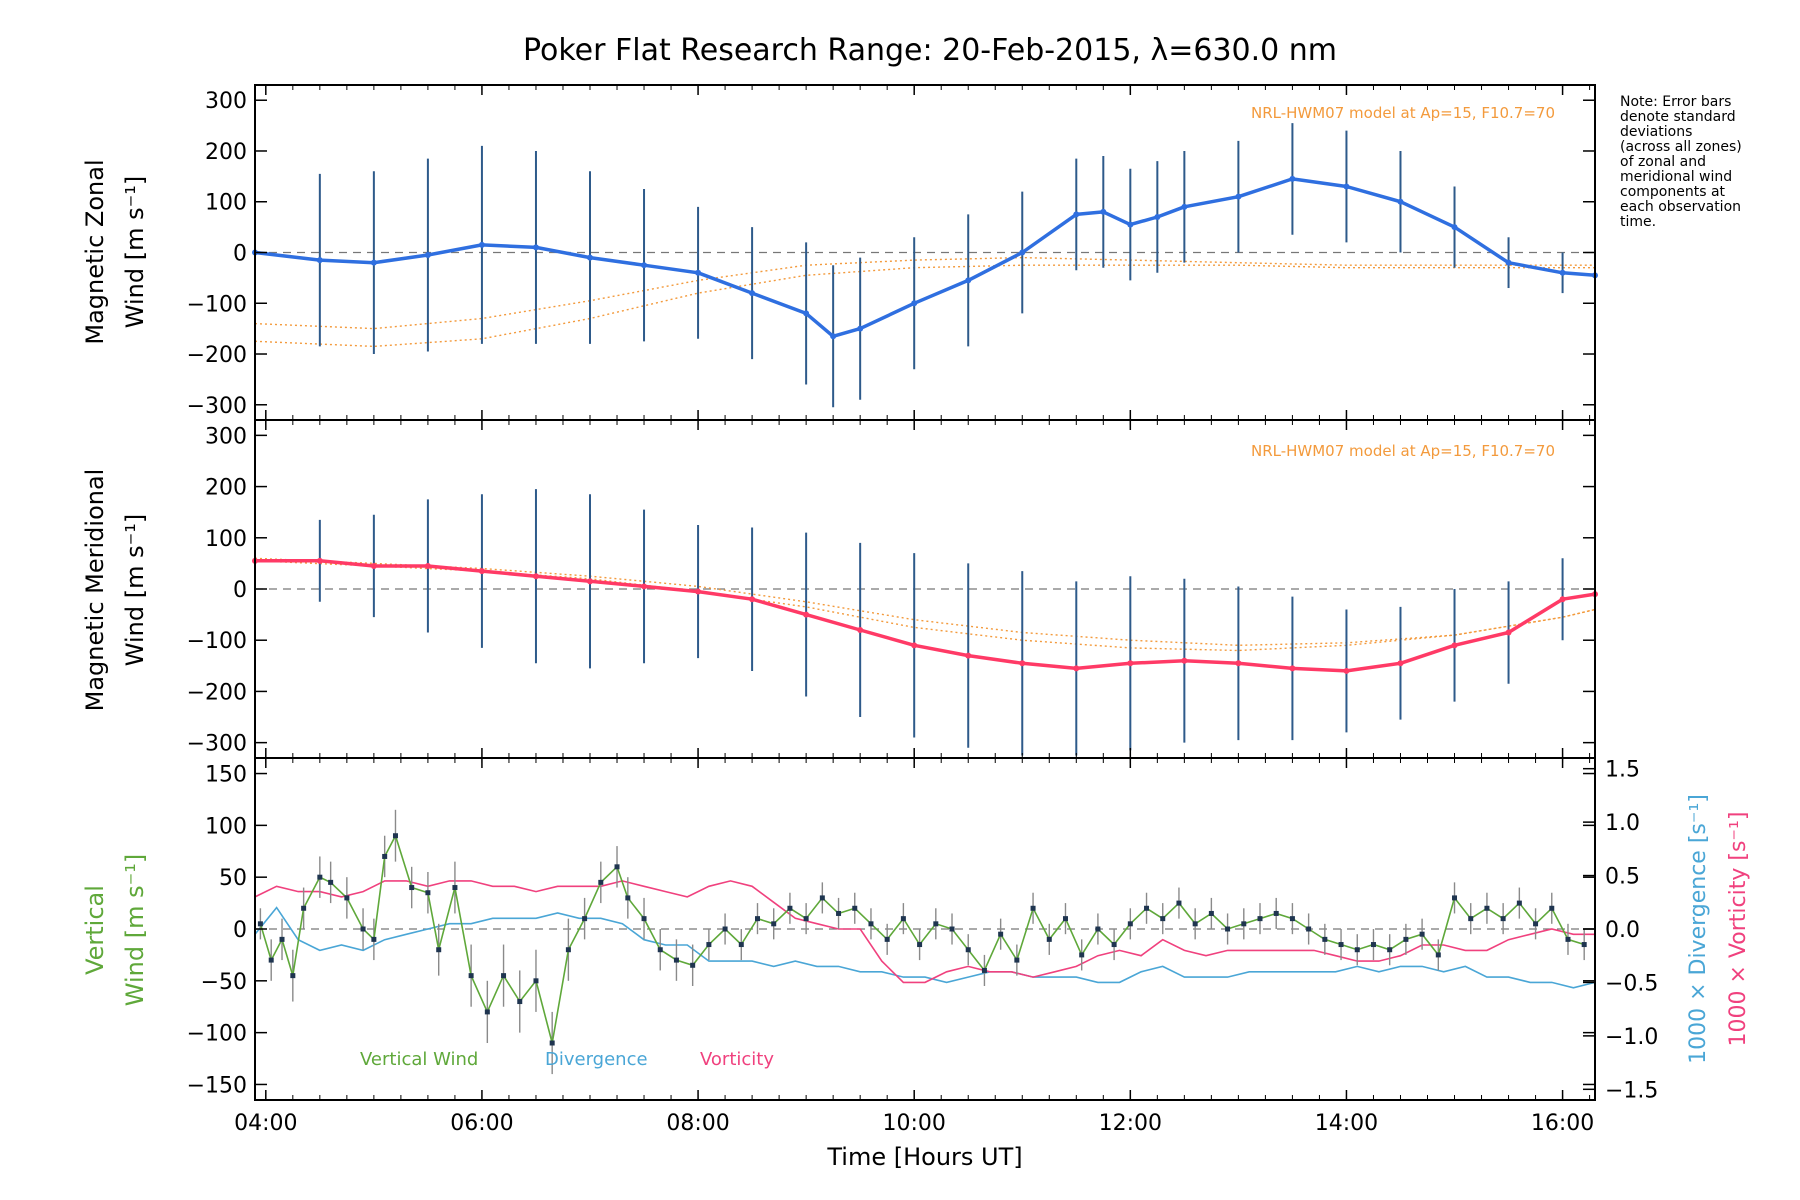  I want to click on divergence-line, so click(925, 947).